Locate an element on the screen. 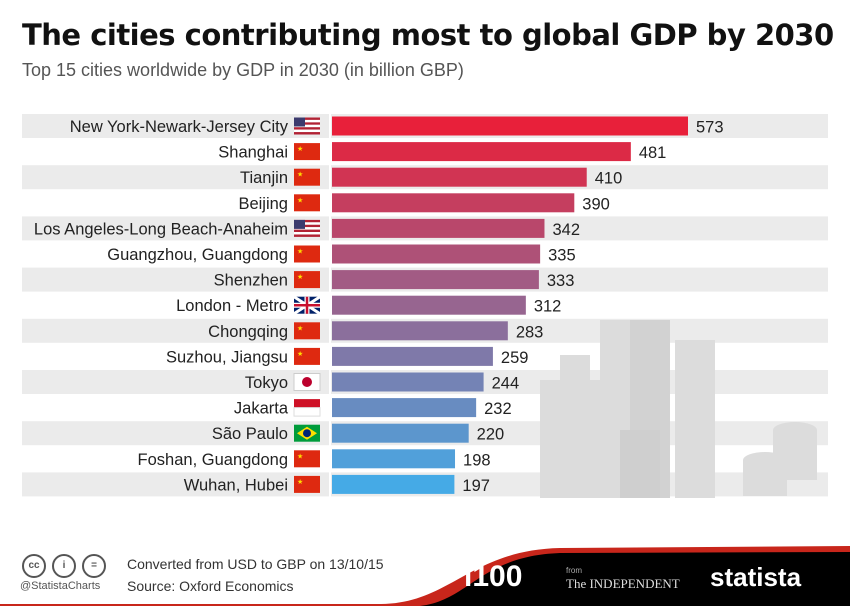 The height and width of the screenshot is (606, 850). footer-band is located at coordinates (425, 576).